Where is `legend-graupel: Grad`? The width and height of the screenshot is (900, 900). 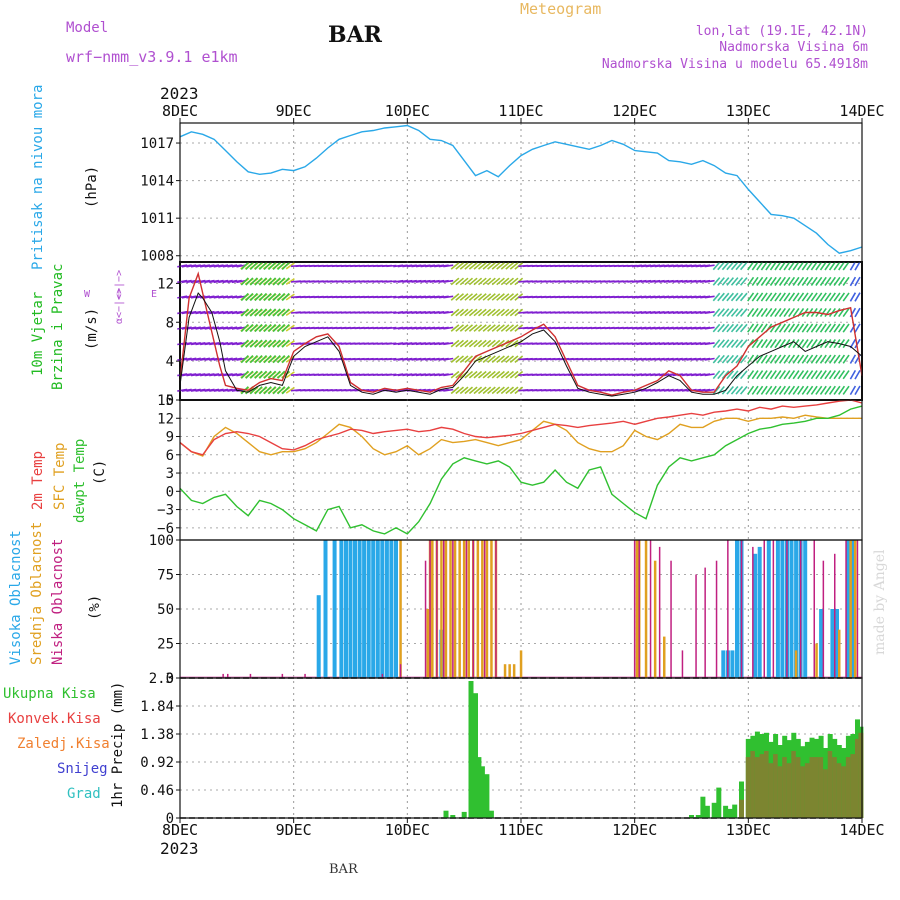 legend-graupel: Grad is located at coordinates (84, 794).